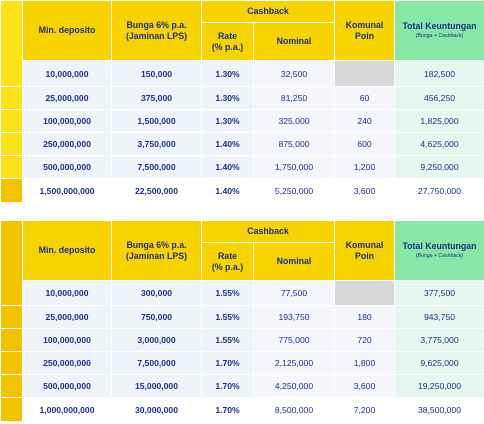 The height and width of the screenshot is (424, 484). What do you see at coordinates (156, 144) in the screenshot?
I see `bunga-cell: 3,750,000` at bounding box center [156, 144].